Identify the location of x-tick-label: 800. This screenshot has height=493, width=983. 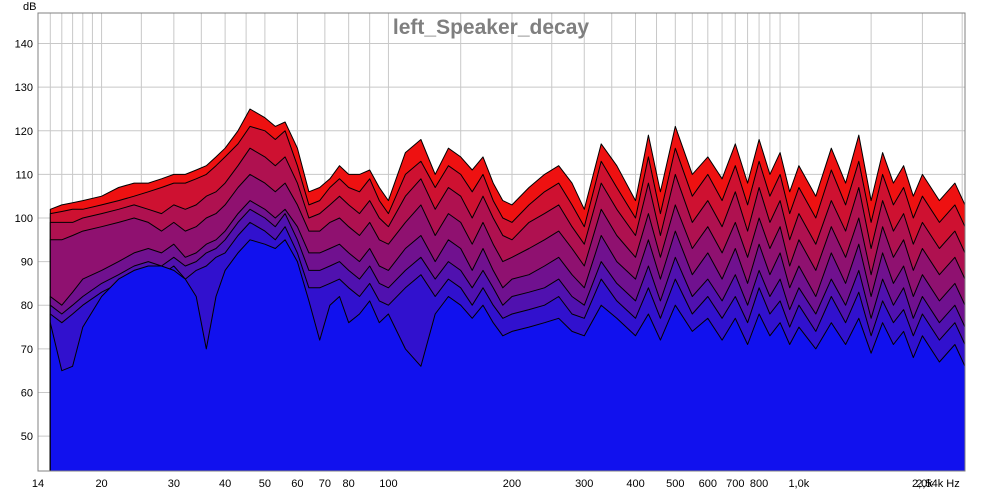
(759, 484).